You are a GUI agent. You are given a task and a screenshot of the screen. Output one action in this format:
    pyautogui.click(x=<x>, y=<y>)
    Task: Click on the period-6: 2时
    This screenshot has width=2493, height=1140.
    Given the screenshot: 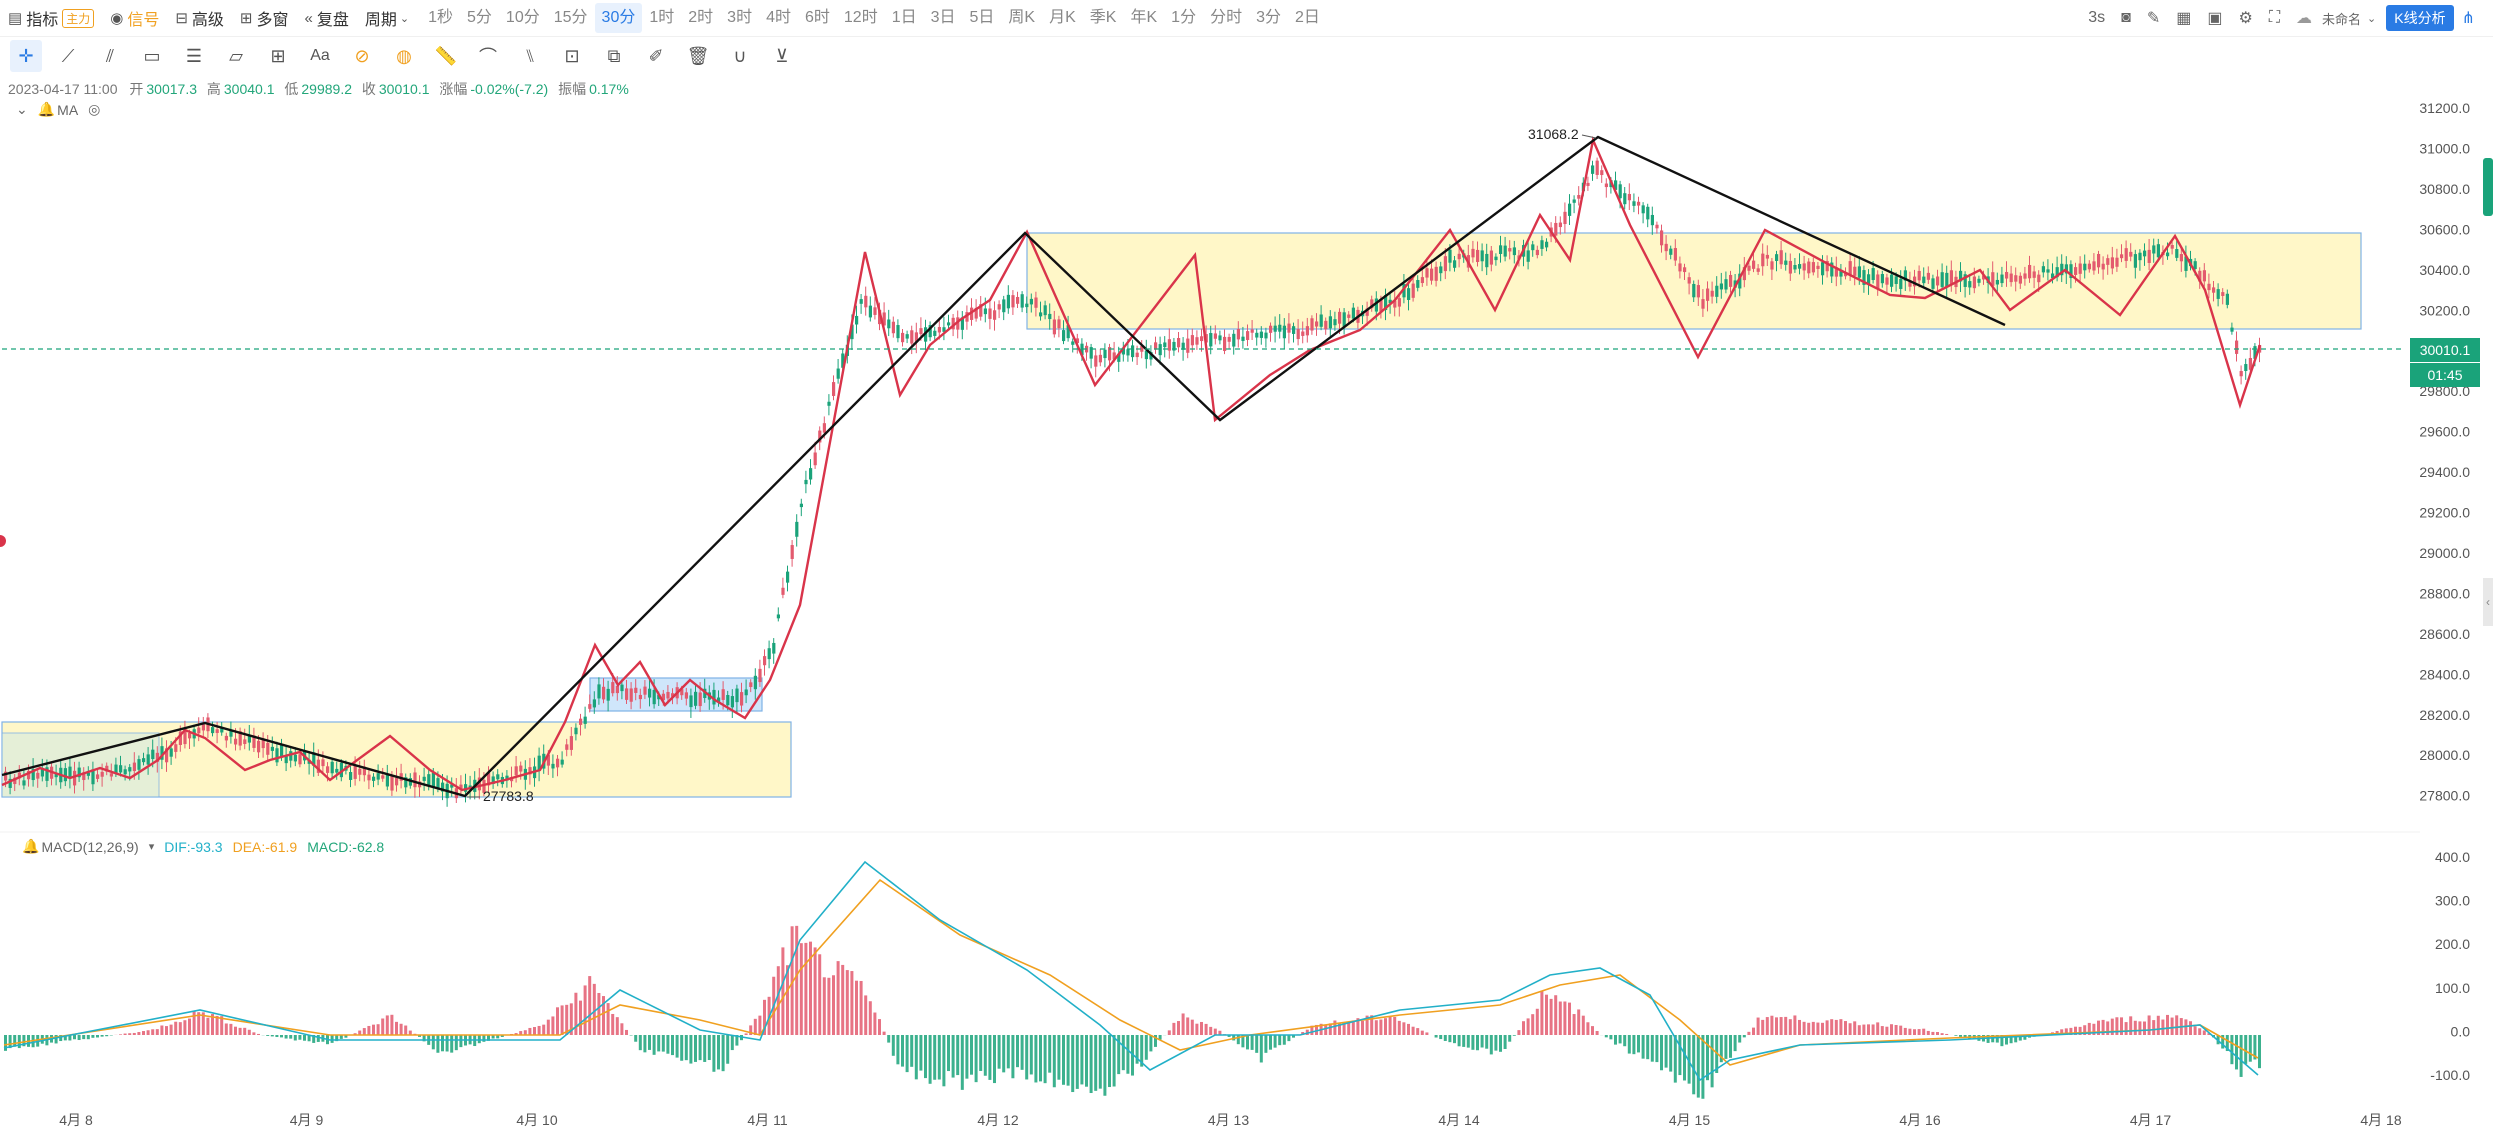 What is the action you would take?
    pyautogui.click(x=701, y=17)
    